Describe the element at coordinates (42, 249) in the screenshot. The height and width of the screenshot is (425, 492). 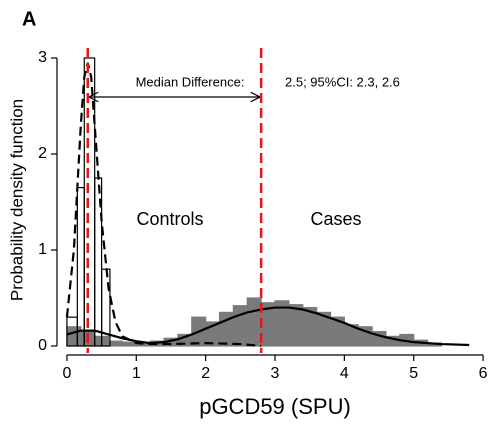
I see `y-tick-label: 1` at that location.